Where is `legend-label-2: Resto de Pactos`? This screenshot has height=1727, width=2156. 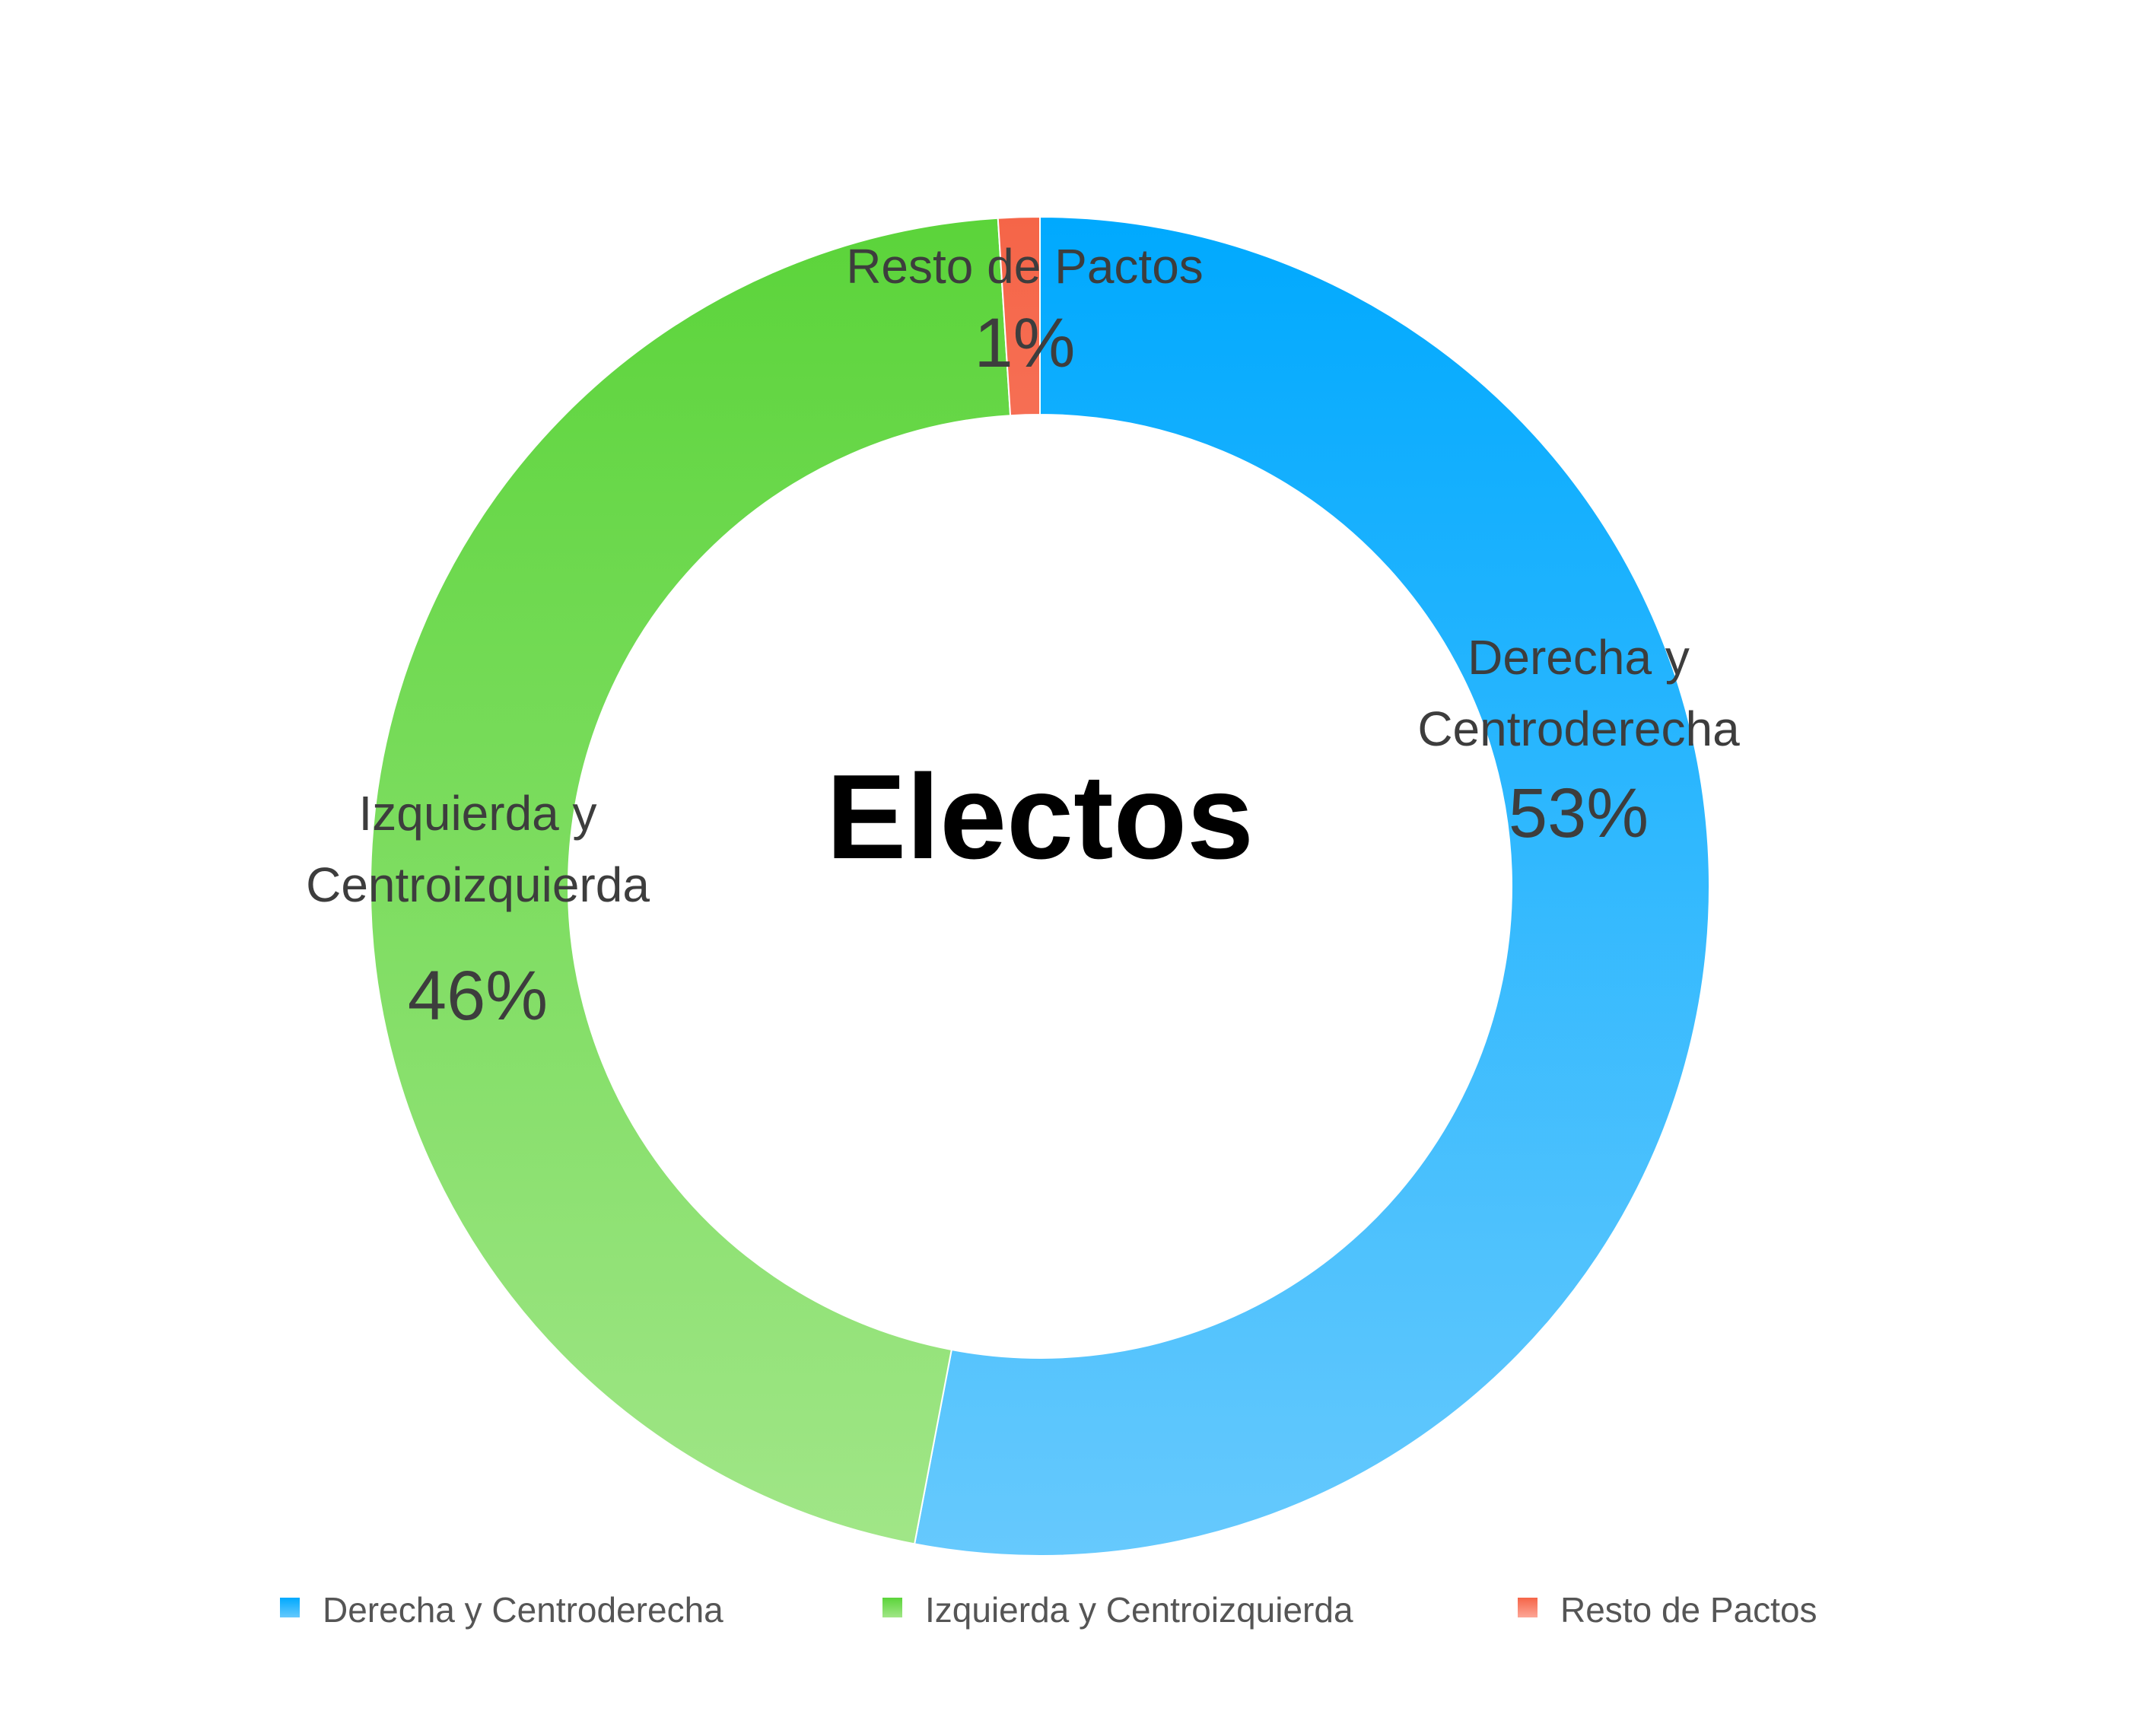
legend-label-2: Resto de Pactos is located at coordinates (1689, 1610).